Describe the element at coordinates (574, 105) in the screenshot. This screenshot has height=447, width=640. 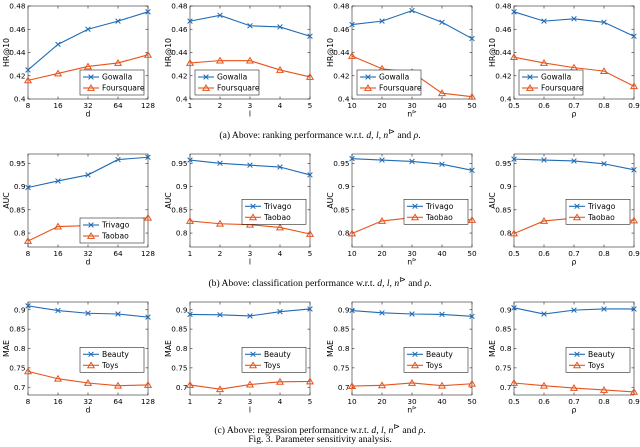
I see `x-tick-label: 0.7` at that location.